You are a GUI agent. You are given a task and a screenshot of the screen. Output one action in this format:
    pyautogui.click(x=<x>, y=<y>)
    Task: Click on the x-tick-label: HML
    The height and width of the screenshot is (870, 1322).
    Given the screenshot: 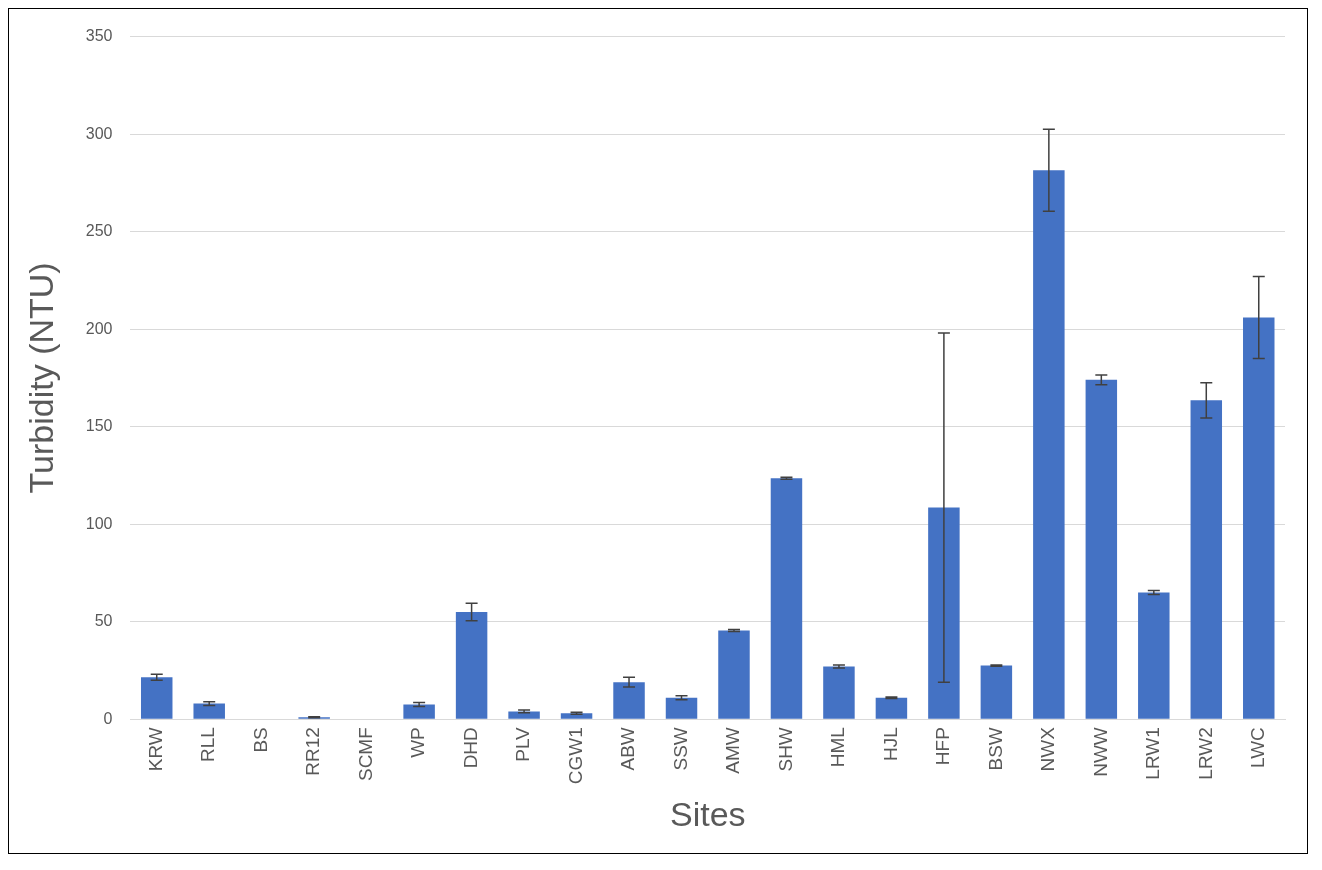 What is the action you would take?
    pyautogui.click(x=838, y=747)
    